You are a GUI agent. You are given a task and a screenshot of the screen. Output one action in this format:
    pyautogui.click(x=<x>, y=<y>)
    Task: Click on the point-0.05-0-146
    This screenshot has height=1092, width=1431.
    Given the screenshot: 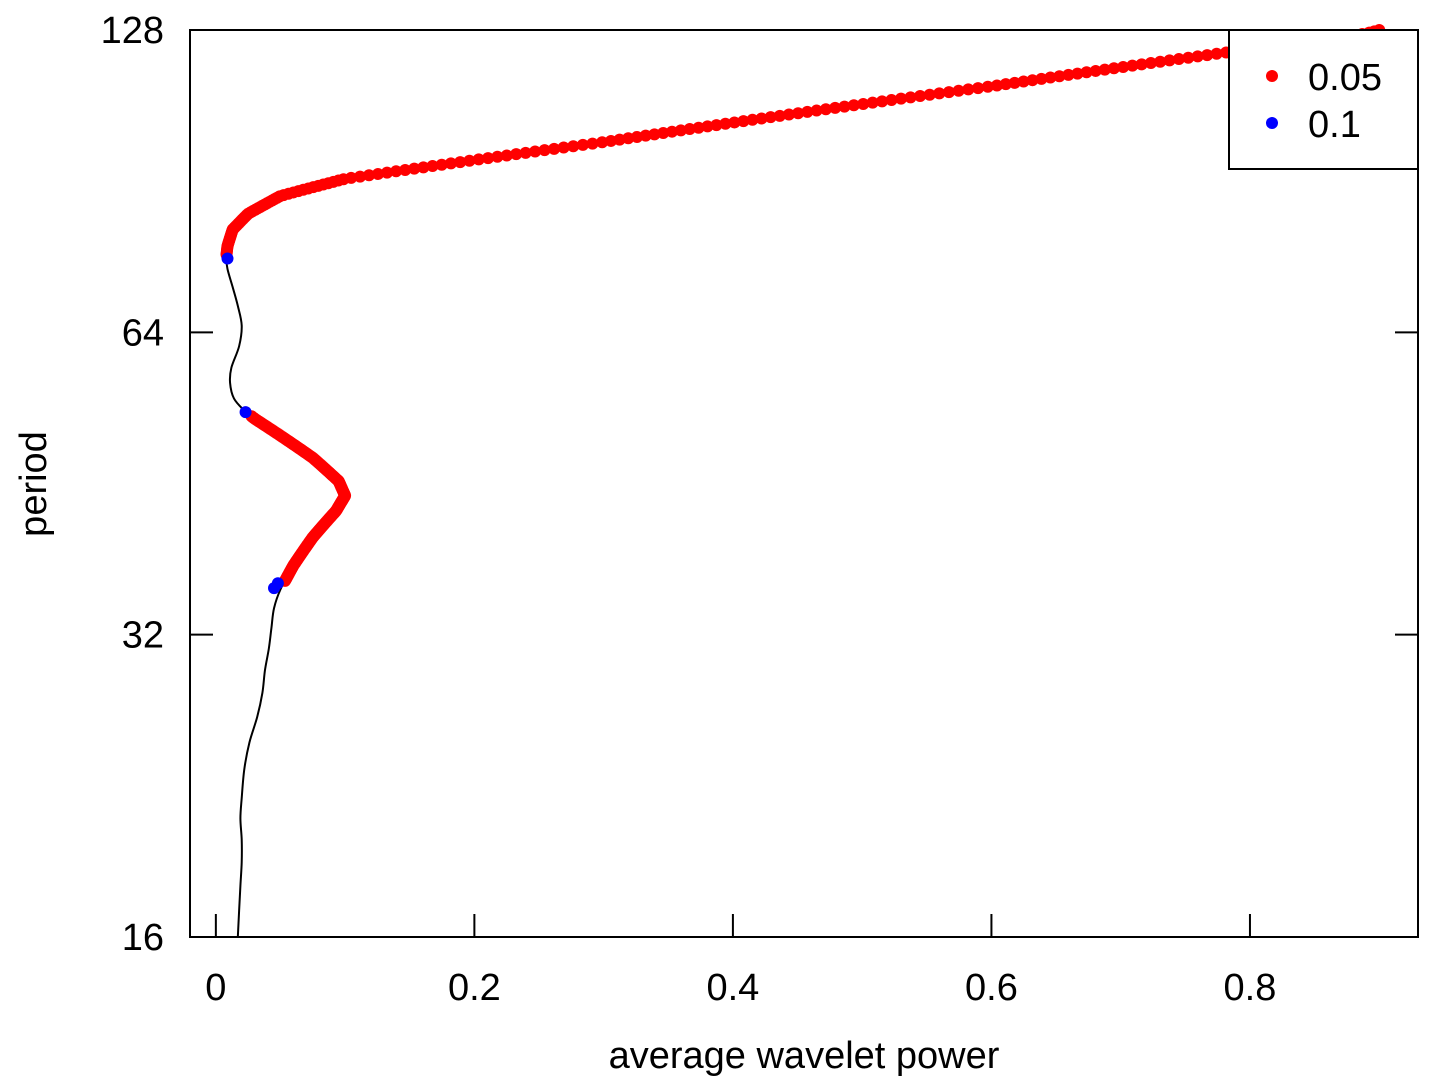 What is the action you would take?
    pyautogui.click(x=1160, y=61)
    